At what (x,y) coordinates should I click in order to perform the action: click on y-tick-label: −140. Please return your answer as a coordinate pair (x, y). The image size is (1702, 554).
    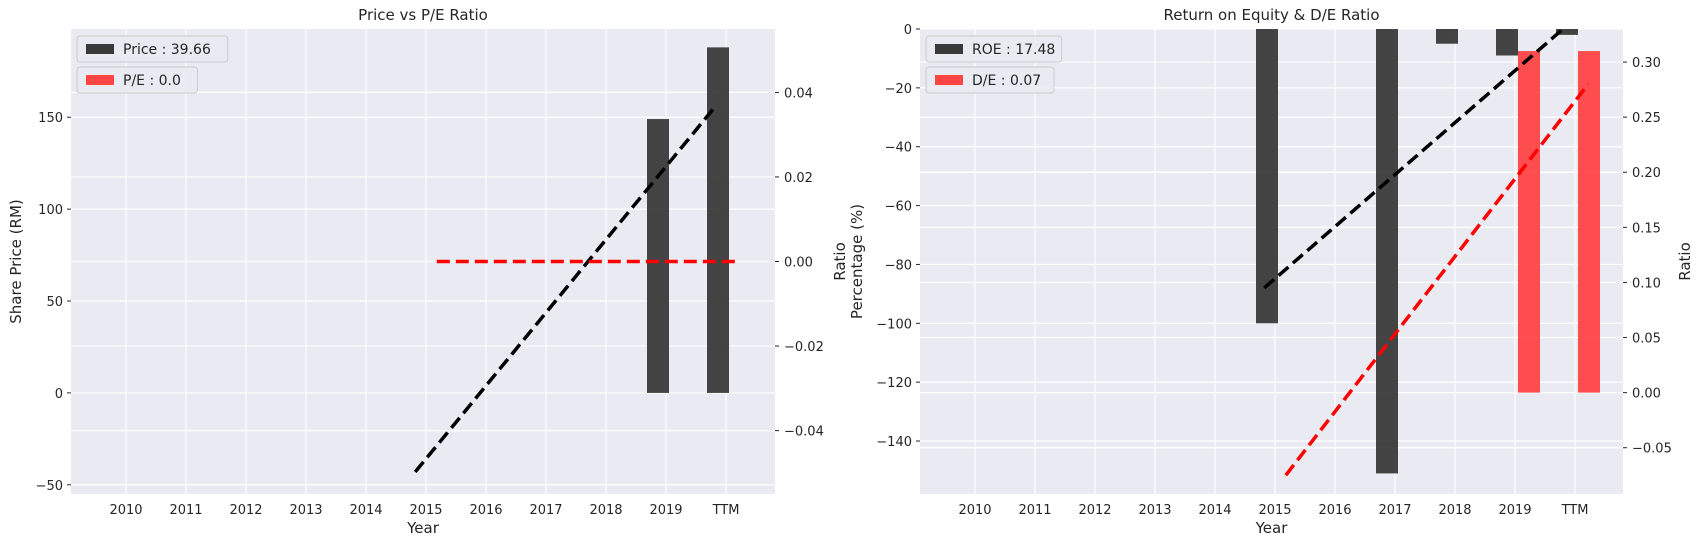
    Looking at the image, I should click on (894, 442).